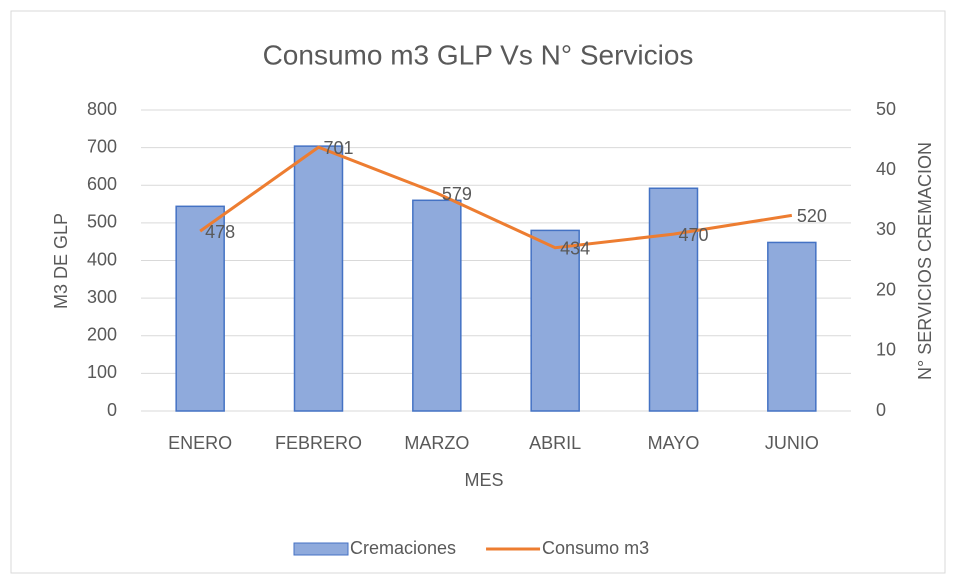 The height and width of the screenshot is (584, 956). What do you see at coordinates (575, 248) in the screenshot?
I see `data-label: 434` at bounding box center [575, 248].